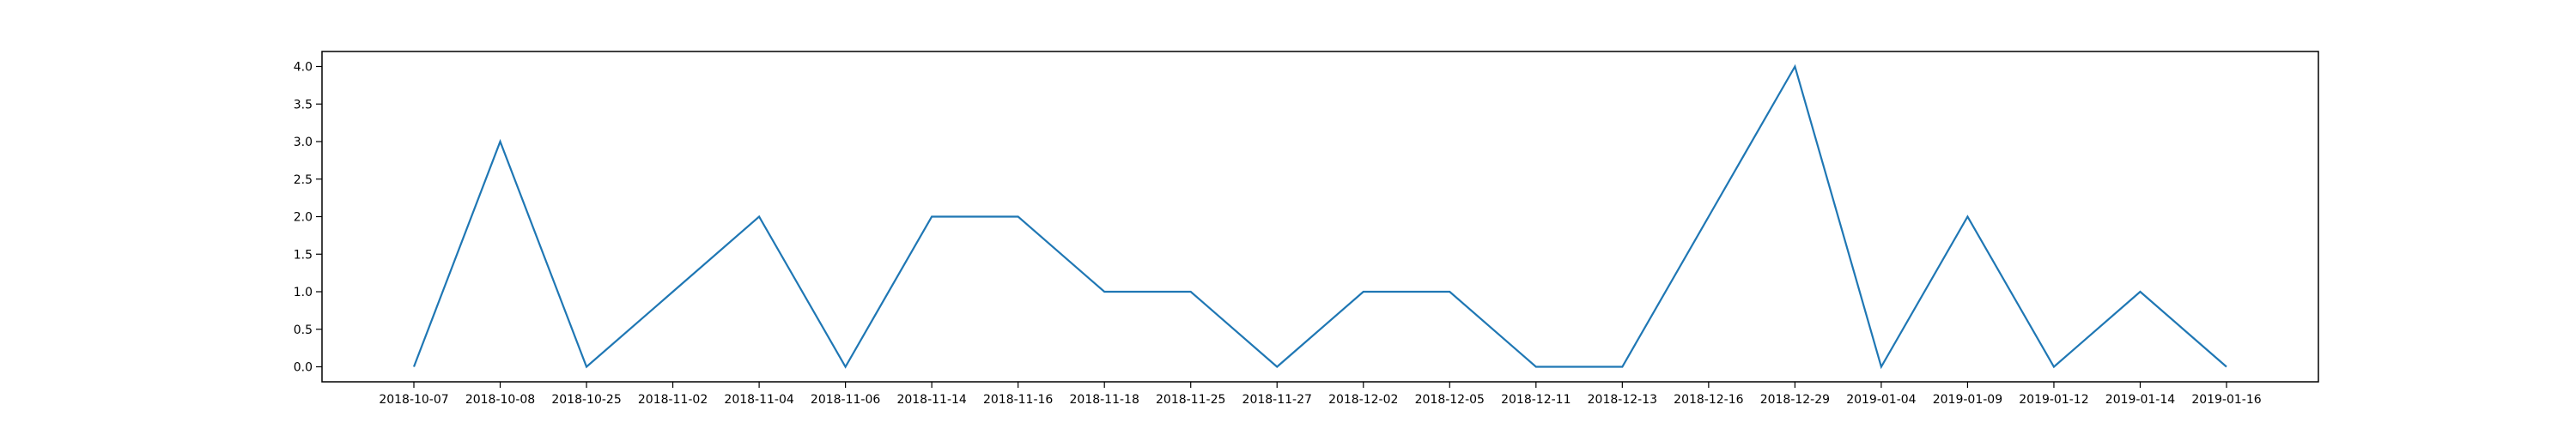 The height and width of the screenshot is (429, 2576). What do you see at coordinates (673, 400) in the screenshot?
I see `x-tick-label: 2018-11-02` at bounding box center [673, 400].